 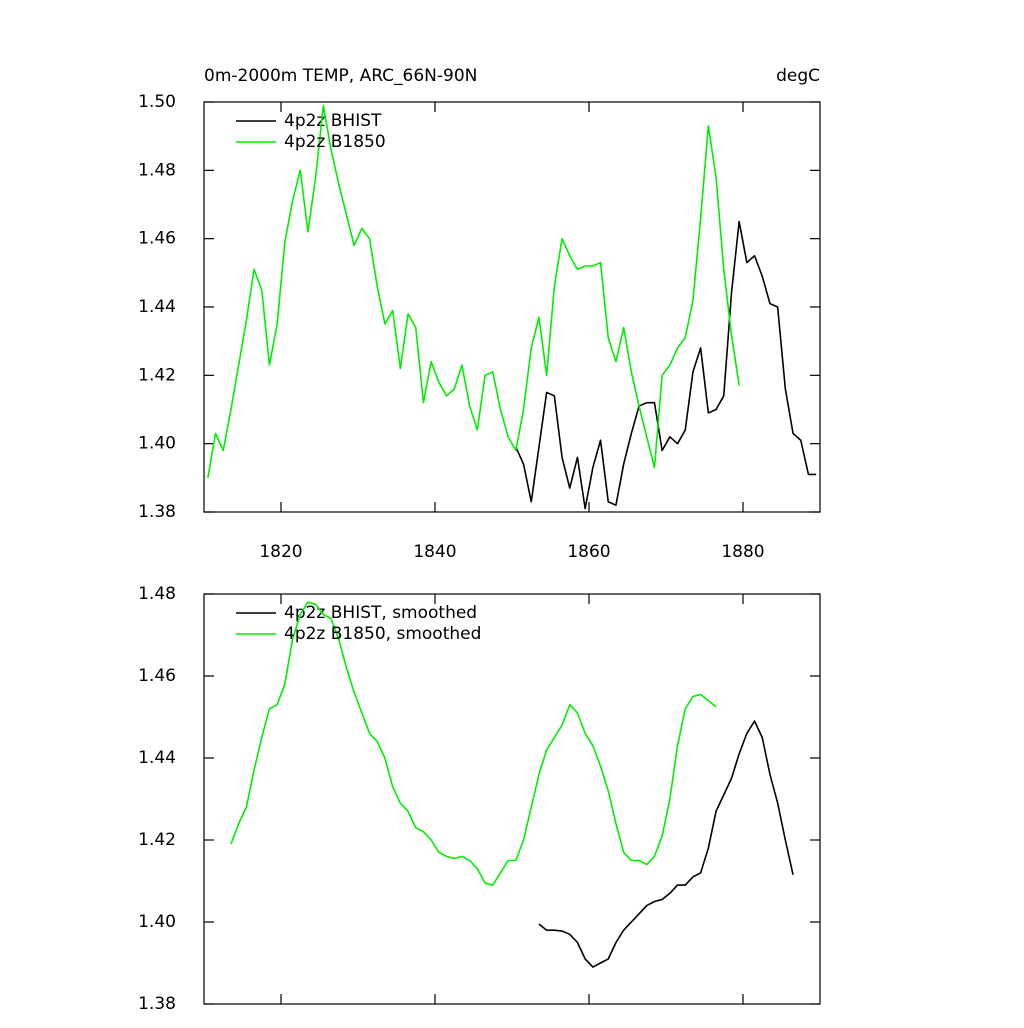 What do you see at coordinates (588, 552) in the screenshot?
I see `x-tick-label: 1860` at bounding box center [588, 552].